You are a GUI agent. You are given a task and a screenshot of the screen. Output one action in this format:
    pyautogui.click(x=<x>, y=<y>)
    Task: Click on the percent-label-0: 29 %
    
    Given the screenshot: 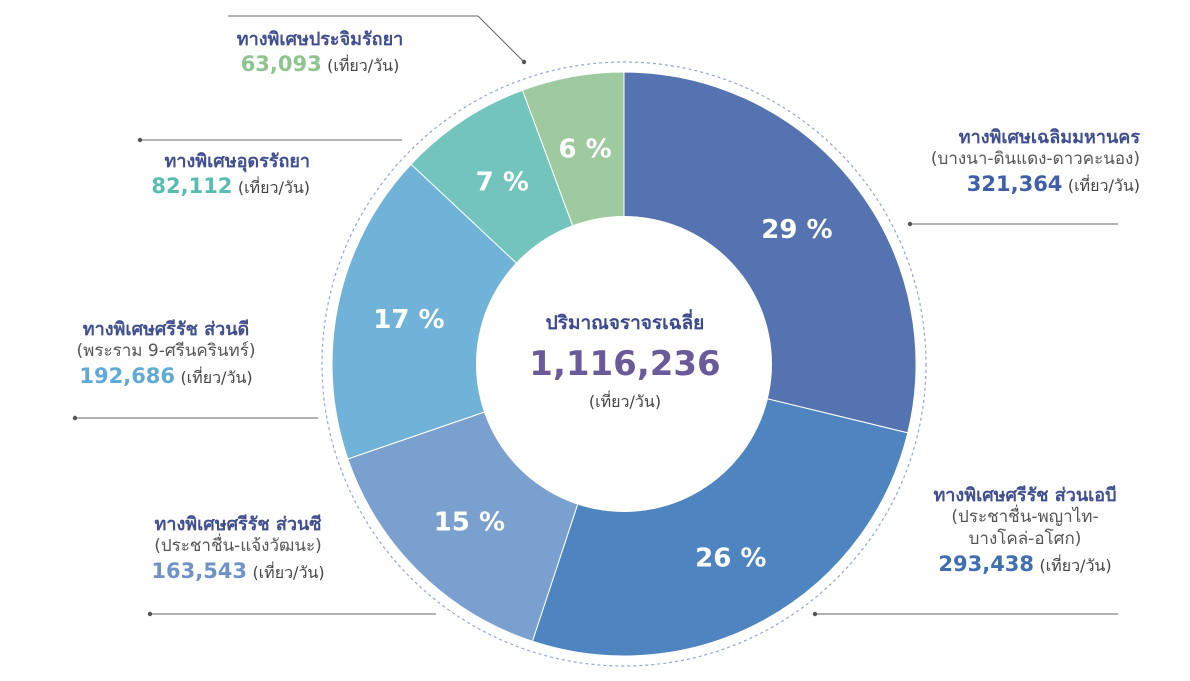 What is the action you would take?
    pyautogui.click(x=796, y=230)
    